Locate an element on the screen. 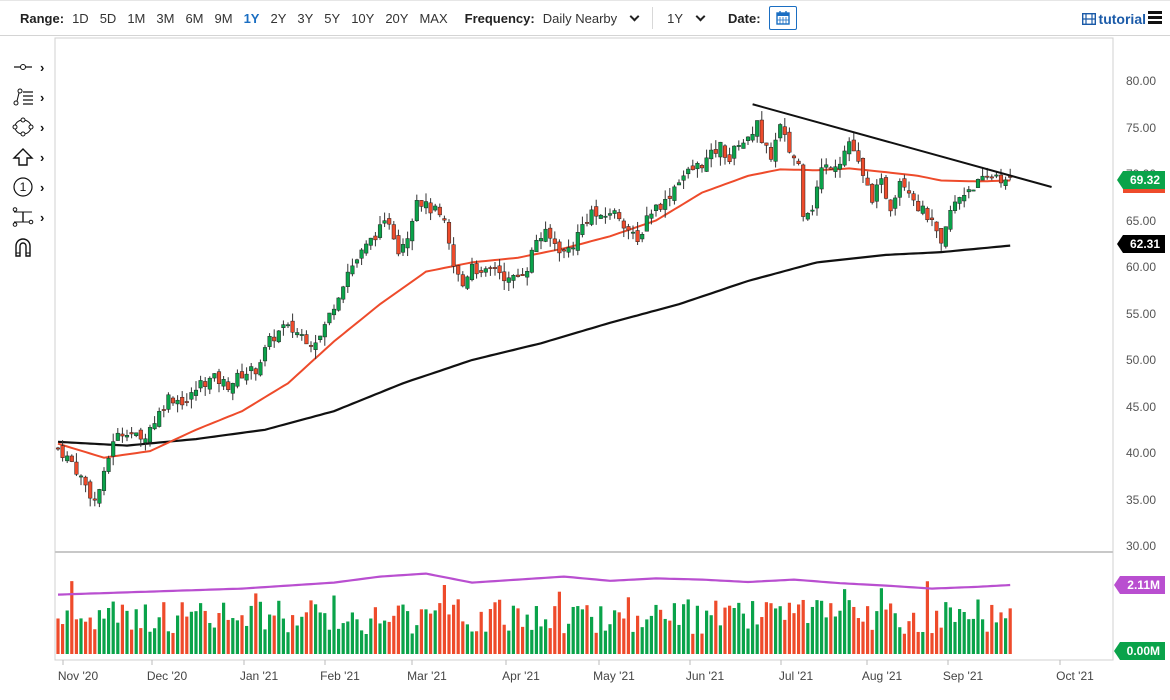 The height and width of the screenshot is (700, 1170). time-tick-label: Feb '21 is located at coordinates (340, 676).